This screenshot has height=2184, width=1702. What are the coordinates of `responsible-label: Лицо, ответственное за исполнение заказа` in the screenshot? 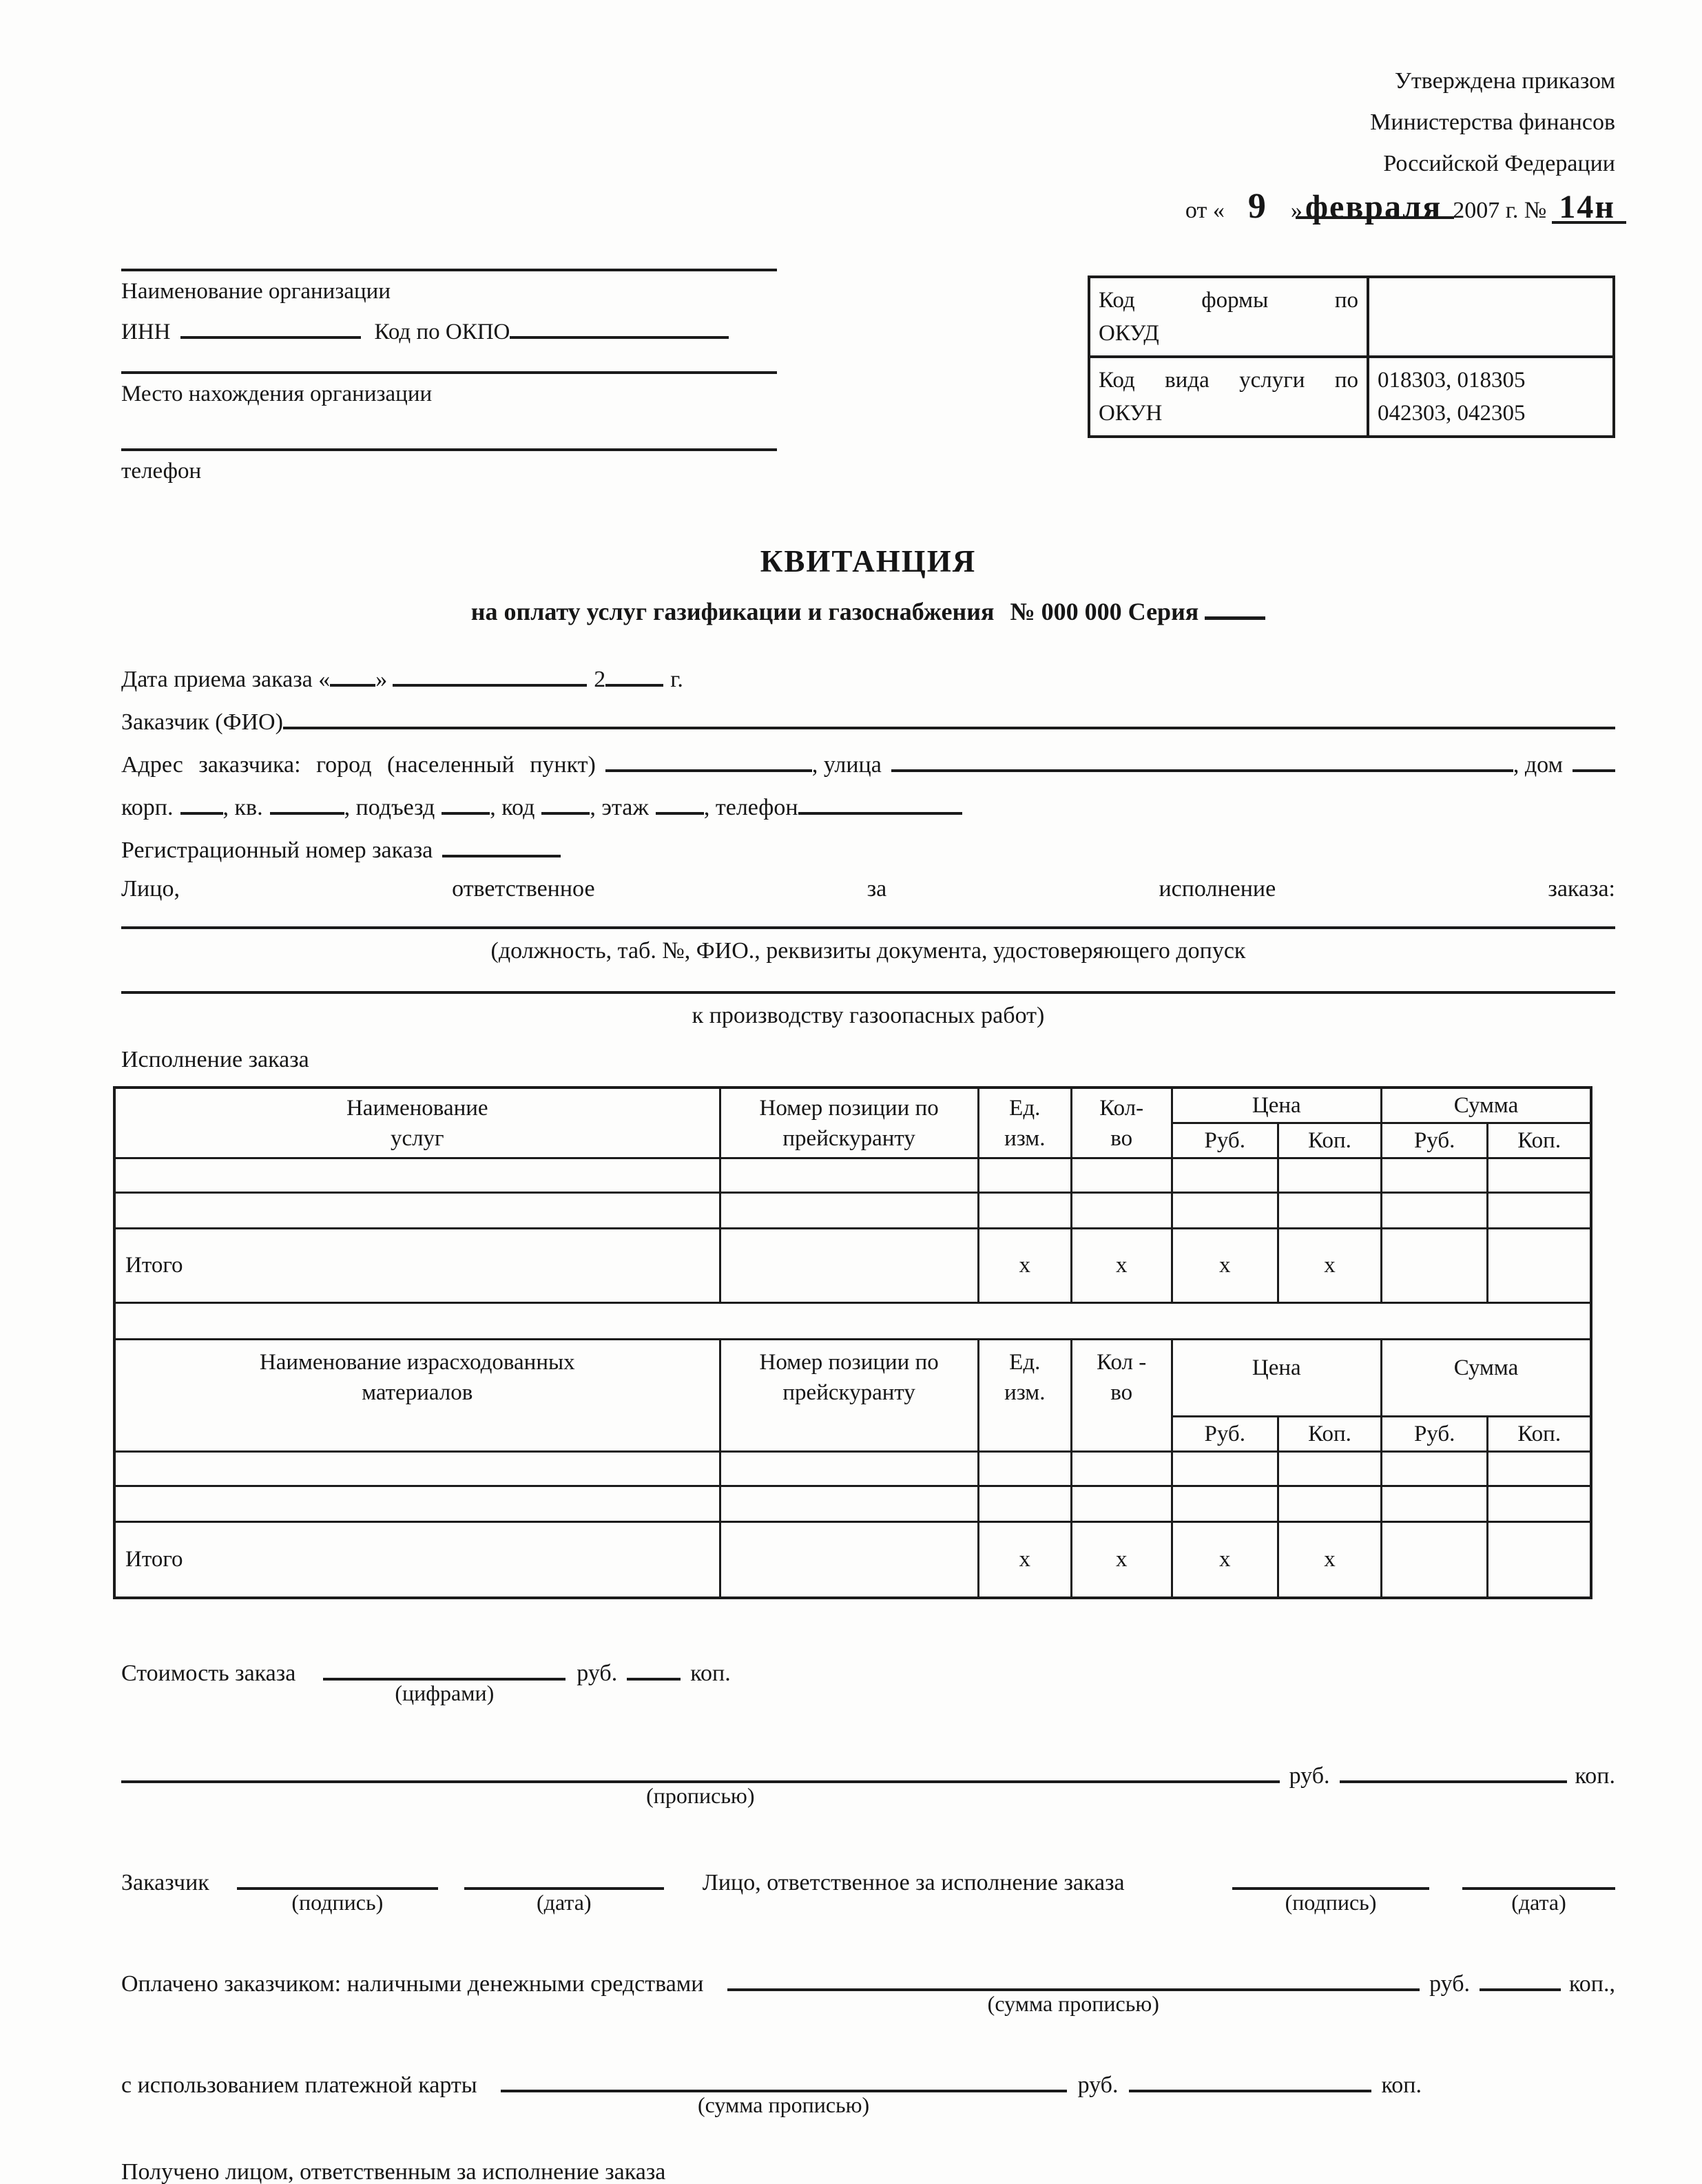 It's located at (913, 1882).